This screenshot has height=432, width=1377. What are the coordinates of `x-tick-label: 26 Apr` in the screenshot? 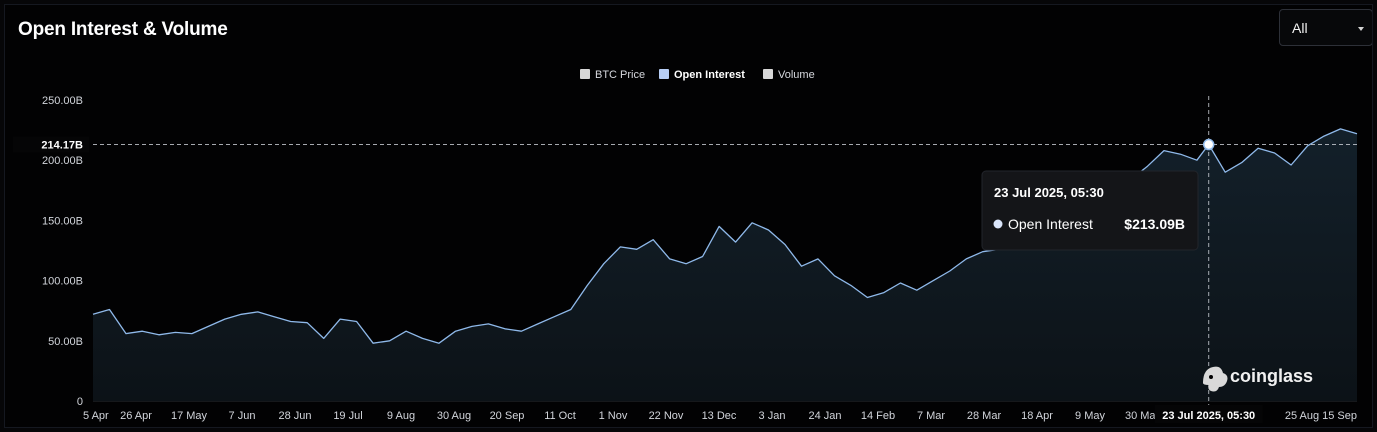 It's located at (136, 416).